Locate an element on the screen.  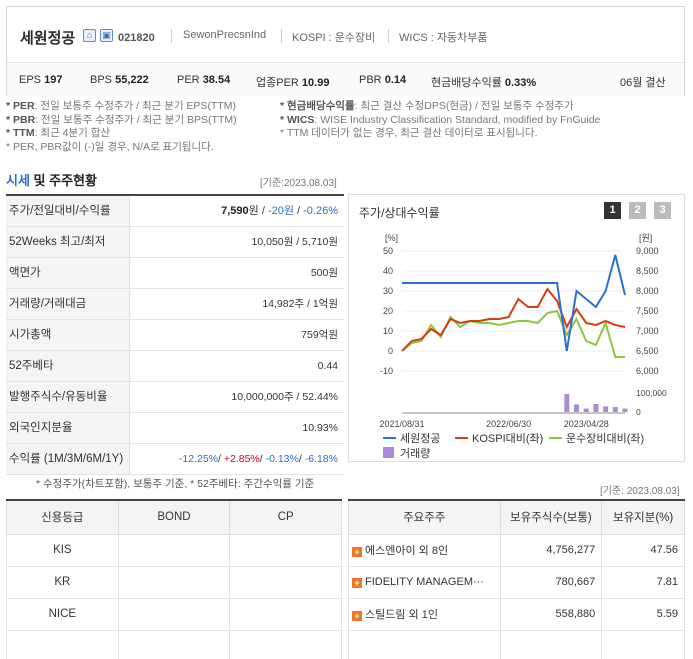
cp-cell is located at coordinates (285, 614).